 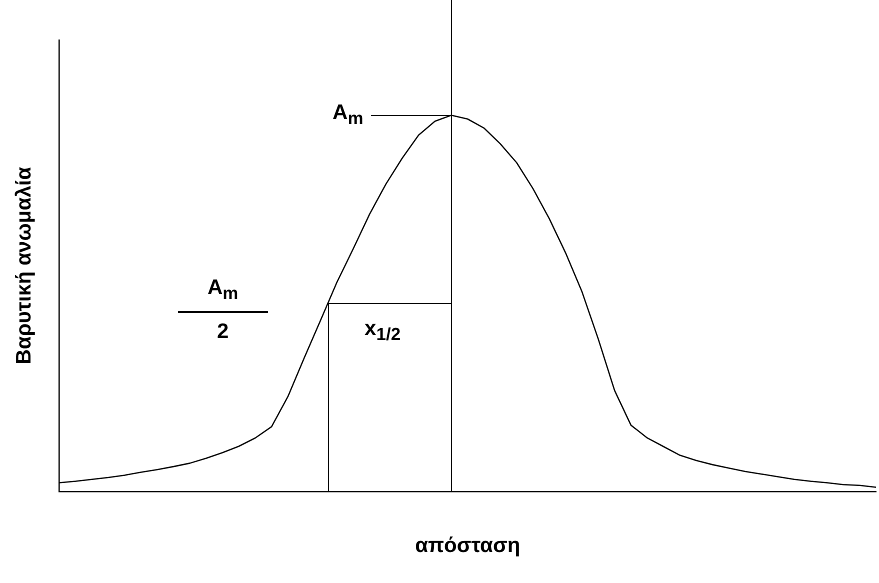 What do you see at coordinates (348, 115) in the screenshot?
I see `annotation: A$_{m}$` at bounding box center [348, 115].